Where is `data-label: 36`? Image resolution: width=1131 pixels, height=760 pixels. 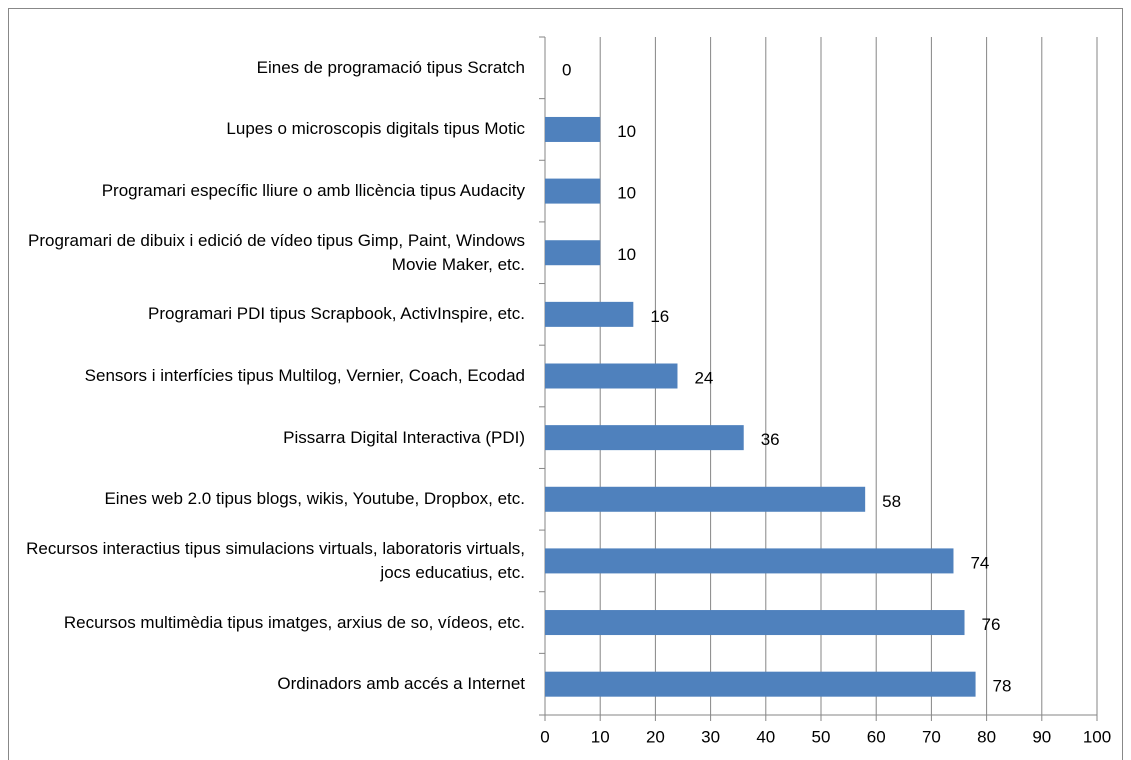
data-label: 36 is located at coordinates (770, 439).